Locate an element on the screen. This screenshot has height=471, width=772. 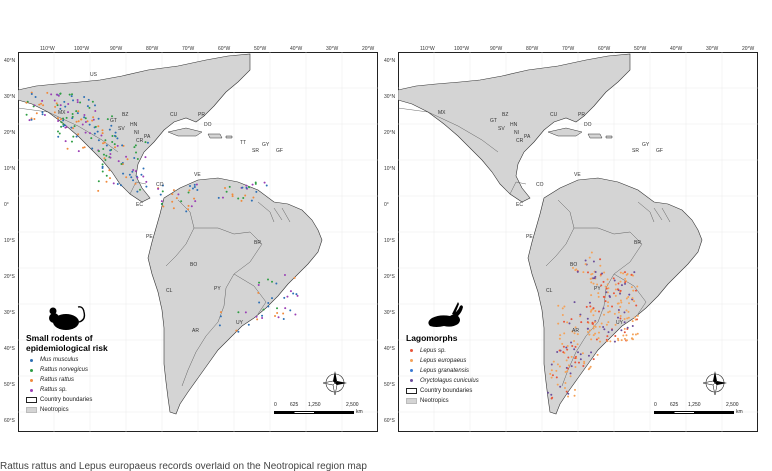
scale-unit: km is located at coordinates (359, 412).